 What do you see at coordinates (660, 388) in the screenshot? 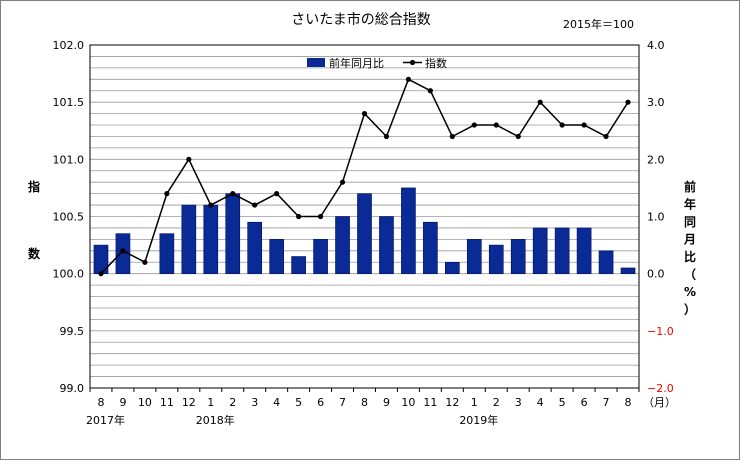
I see `right-tick-label: −2.0` at bounding box center [660, 388].